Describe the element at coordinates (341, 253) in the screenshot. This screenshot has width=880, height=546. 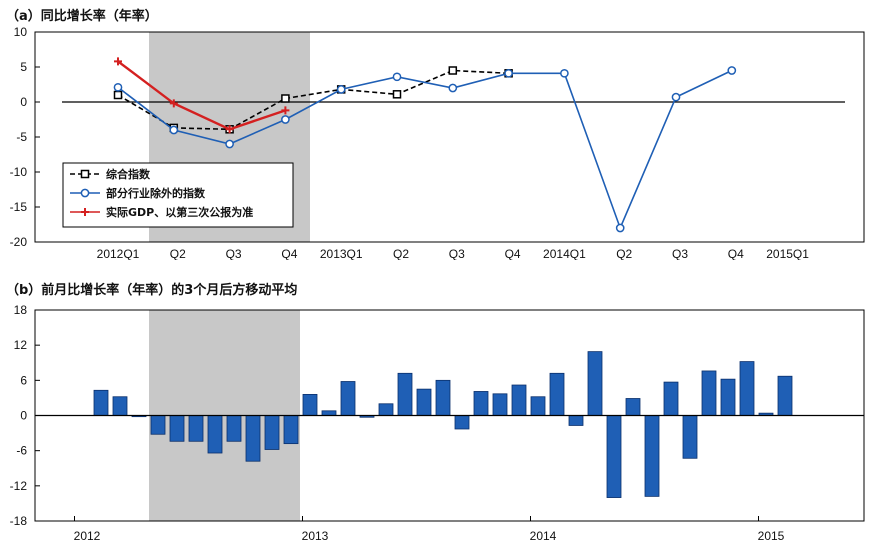
I see `chart-a-xtick-label: 2013Q1` at that location.